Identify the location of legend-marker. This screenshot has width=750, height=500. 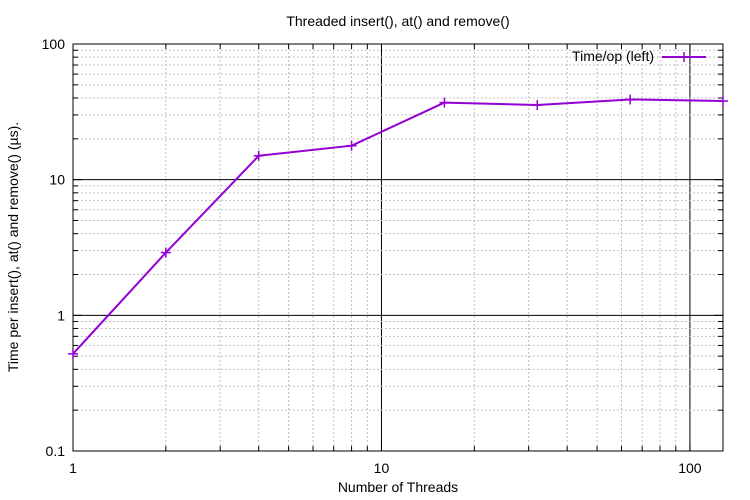
(684, 57).